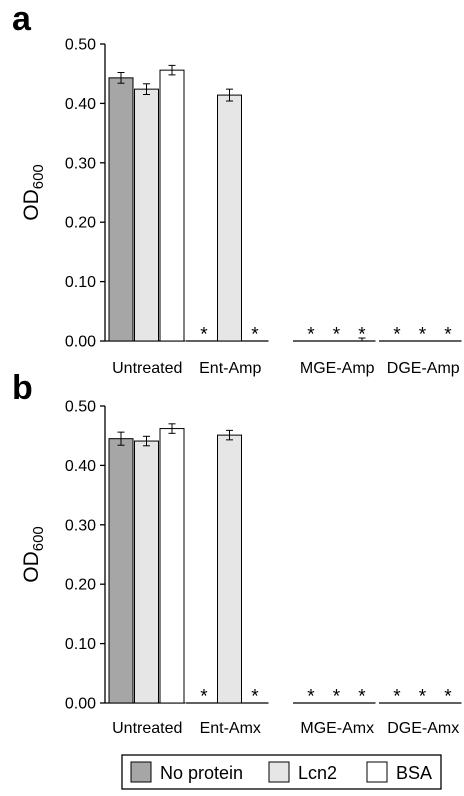 This screenshot has width=464, height=796. I want to click on x-category-label: MGE-Amp, so click(337, 368).